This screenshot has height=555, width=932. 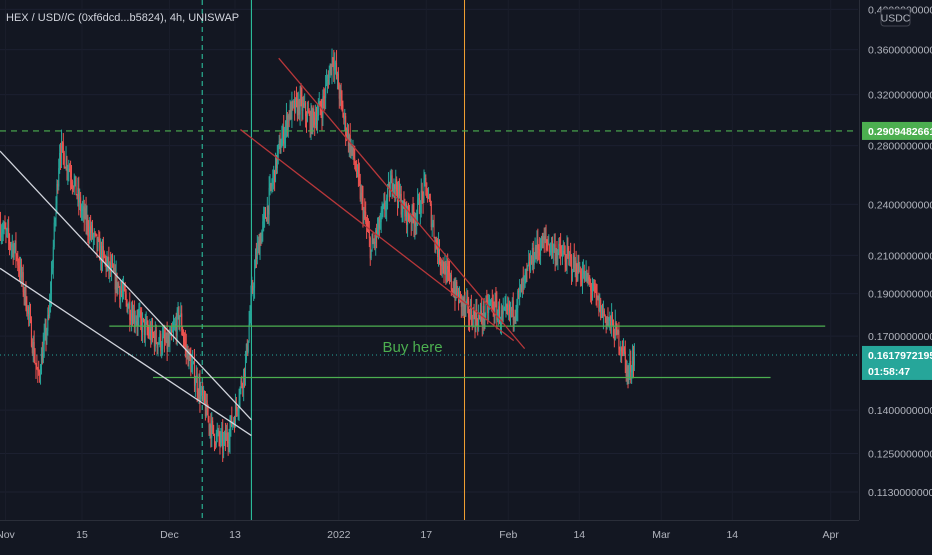 I want to click on x-tick-label: 17, so click(x=426, y=535).